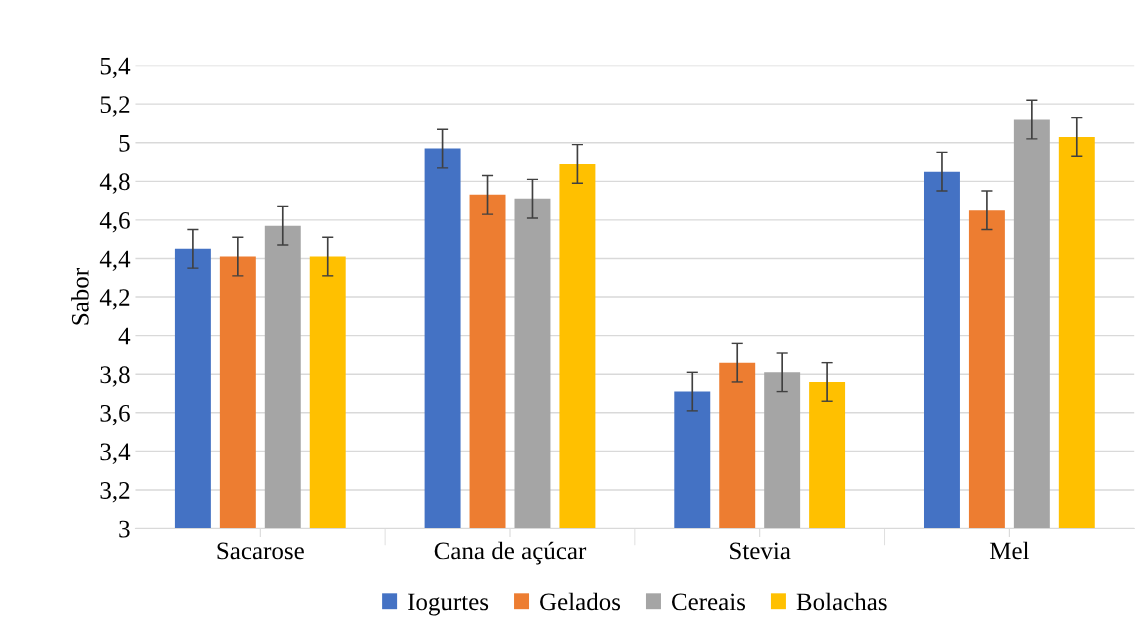 The width and height of the screenshot is (1148, 643). Describe the element at coordinates (115, 453) in the screenshot. I see `y-tick-label: 3,4` at that location.